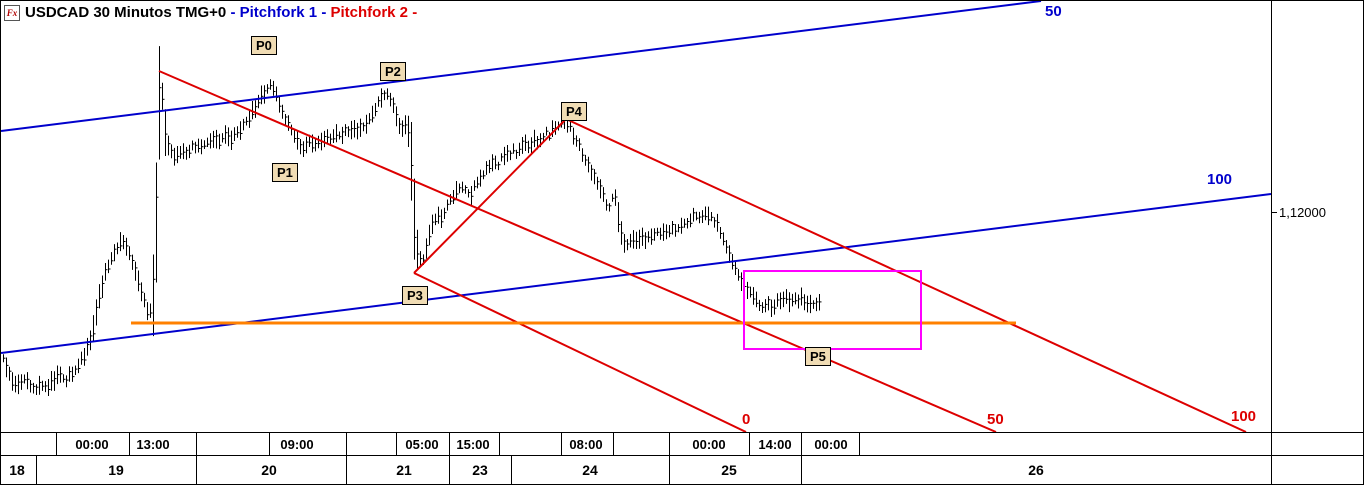 The width and height of the screenshot is (1364, 485). I want to click on time-tick-label: 08:00, so click(586, 444).